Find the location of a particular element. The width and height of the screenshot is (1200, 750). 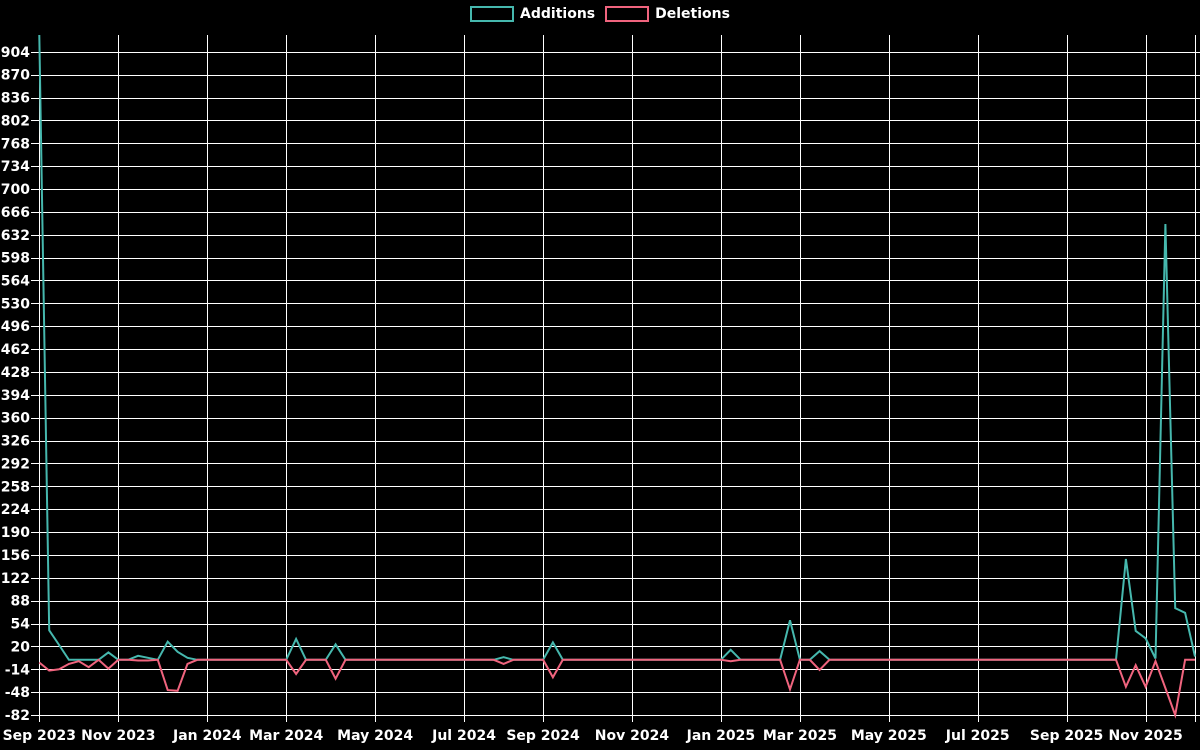

deletions-legend-label: Deletions is located at coordinates (692, 14).